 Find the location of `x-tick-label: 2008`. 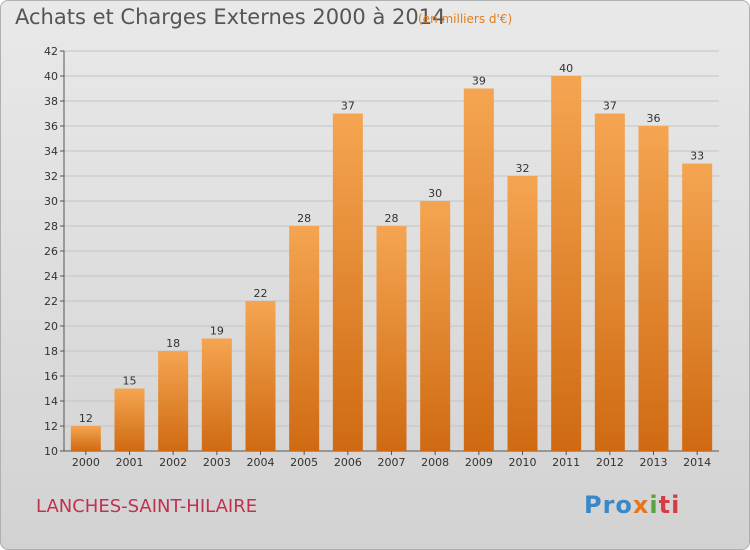

x-tick-label: 2008 is located at coordinates (435, 462).